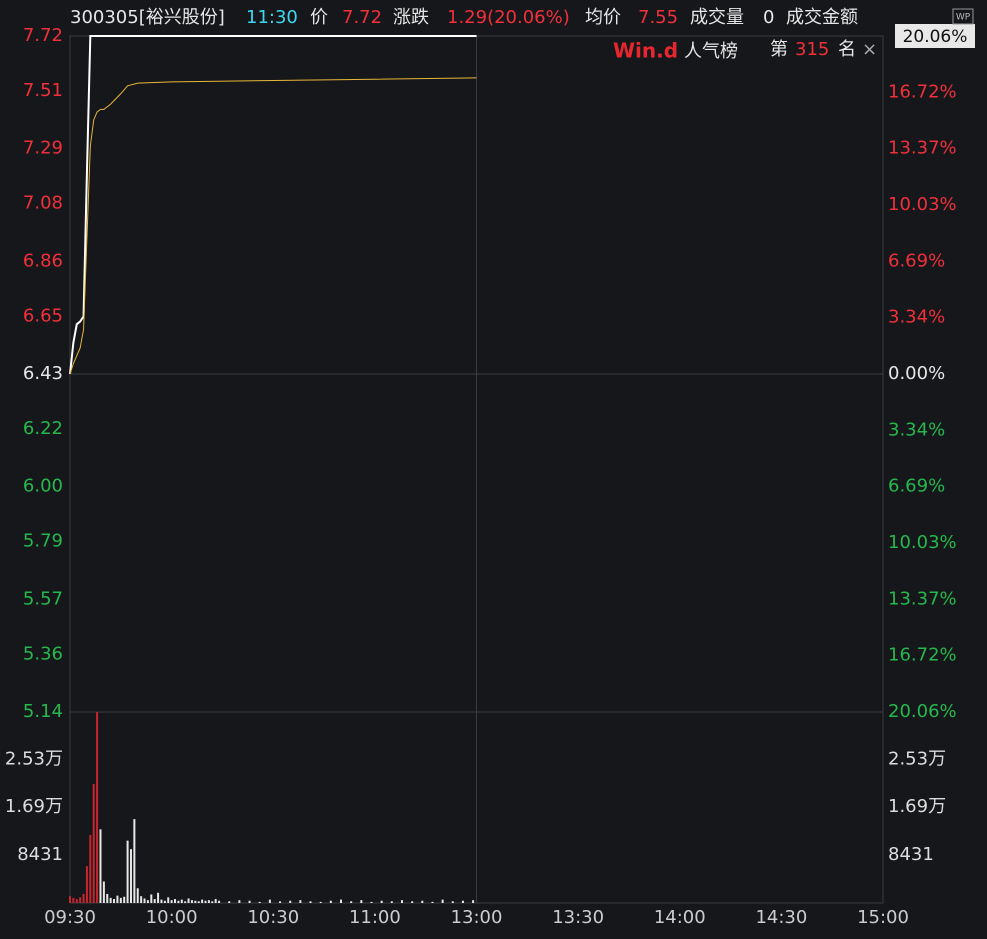 Image resolution: width=987 pixels, height=939 pixels. I want to click on y-tick-label: 6.86, so click(43, 260).